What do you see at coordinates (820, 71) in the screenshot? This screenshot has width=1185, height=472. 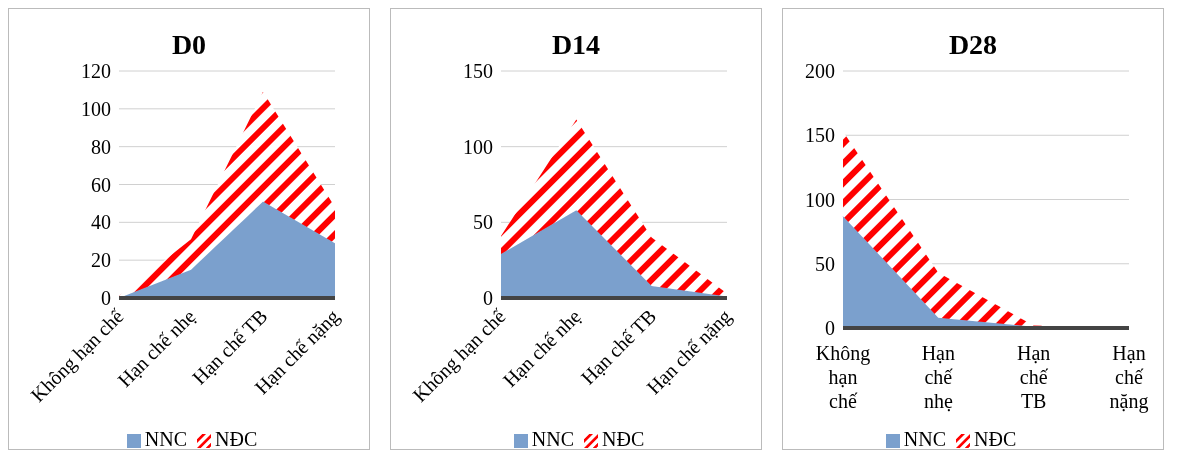 I see `y-tick-label: 200` at bounding box center [820, 71].